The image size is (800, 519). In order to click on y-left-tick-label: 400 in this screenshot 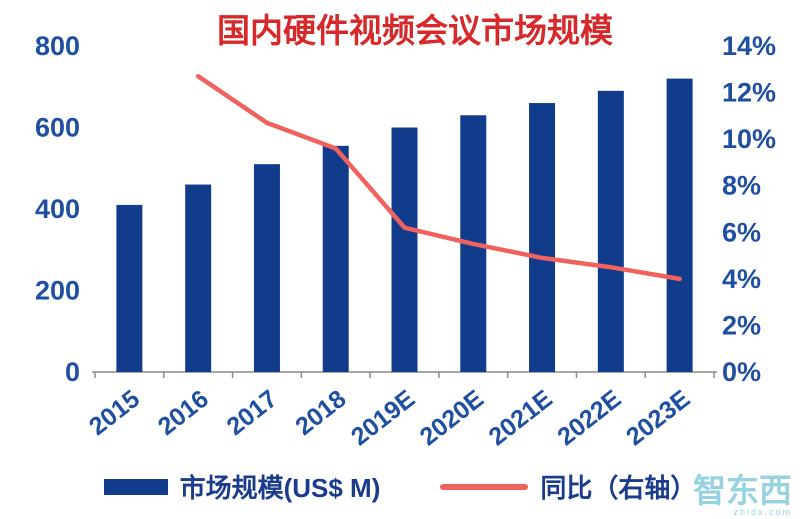, I will do `click(57, 209)`.